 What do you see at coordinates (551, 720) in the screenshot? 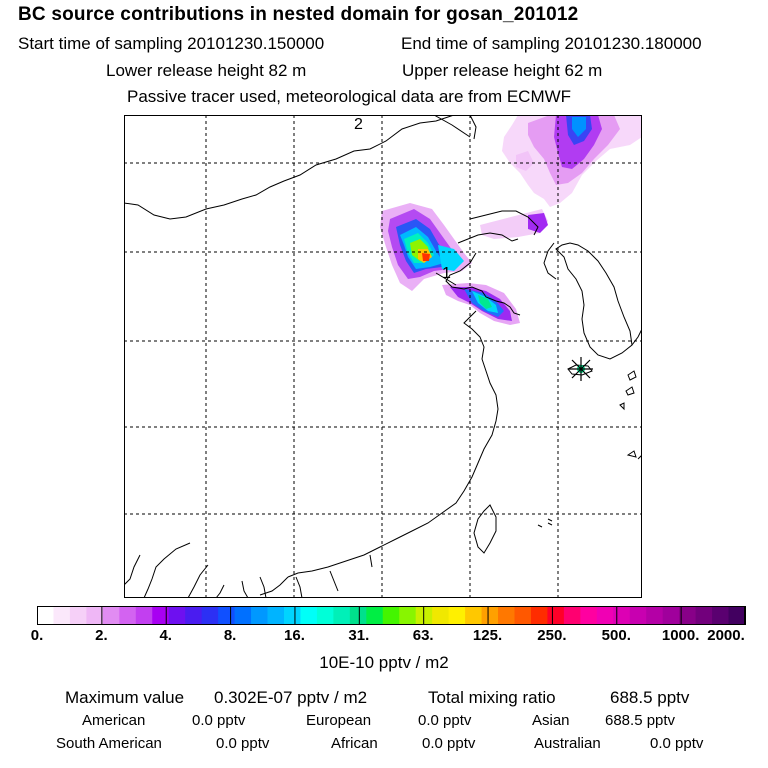
I see `region-name: Asian` at bounding box center [551, 720].